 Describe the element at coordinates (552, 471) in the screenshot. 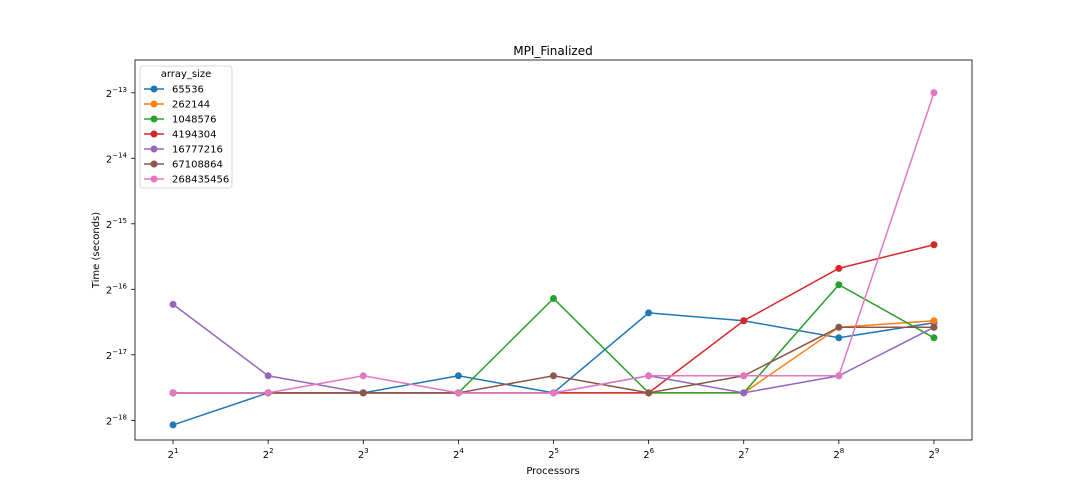

I see `x-axis-label: Processors` at that location.